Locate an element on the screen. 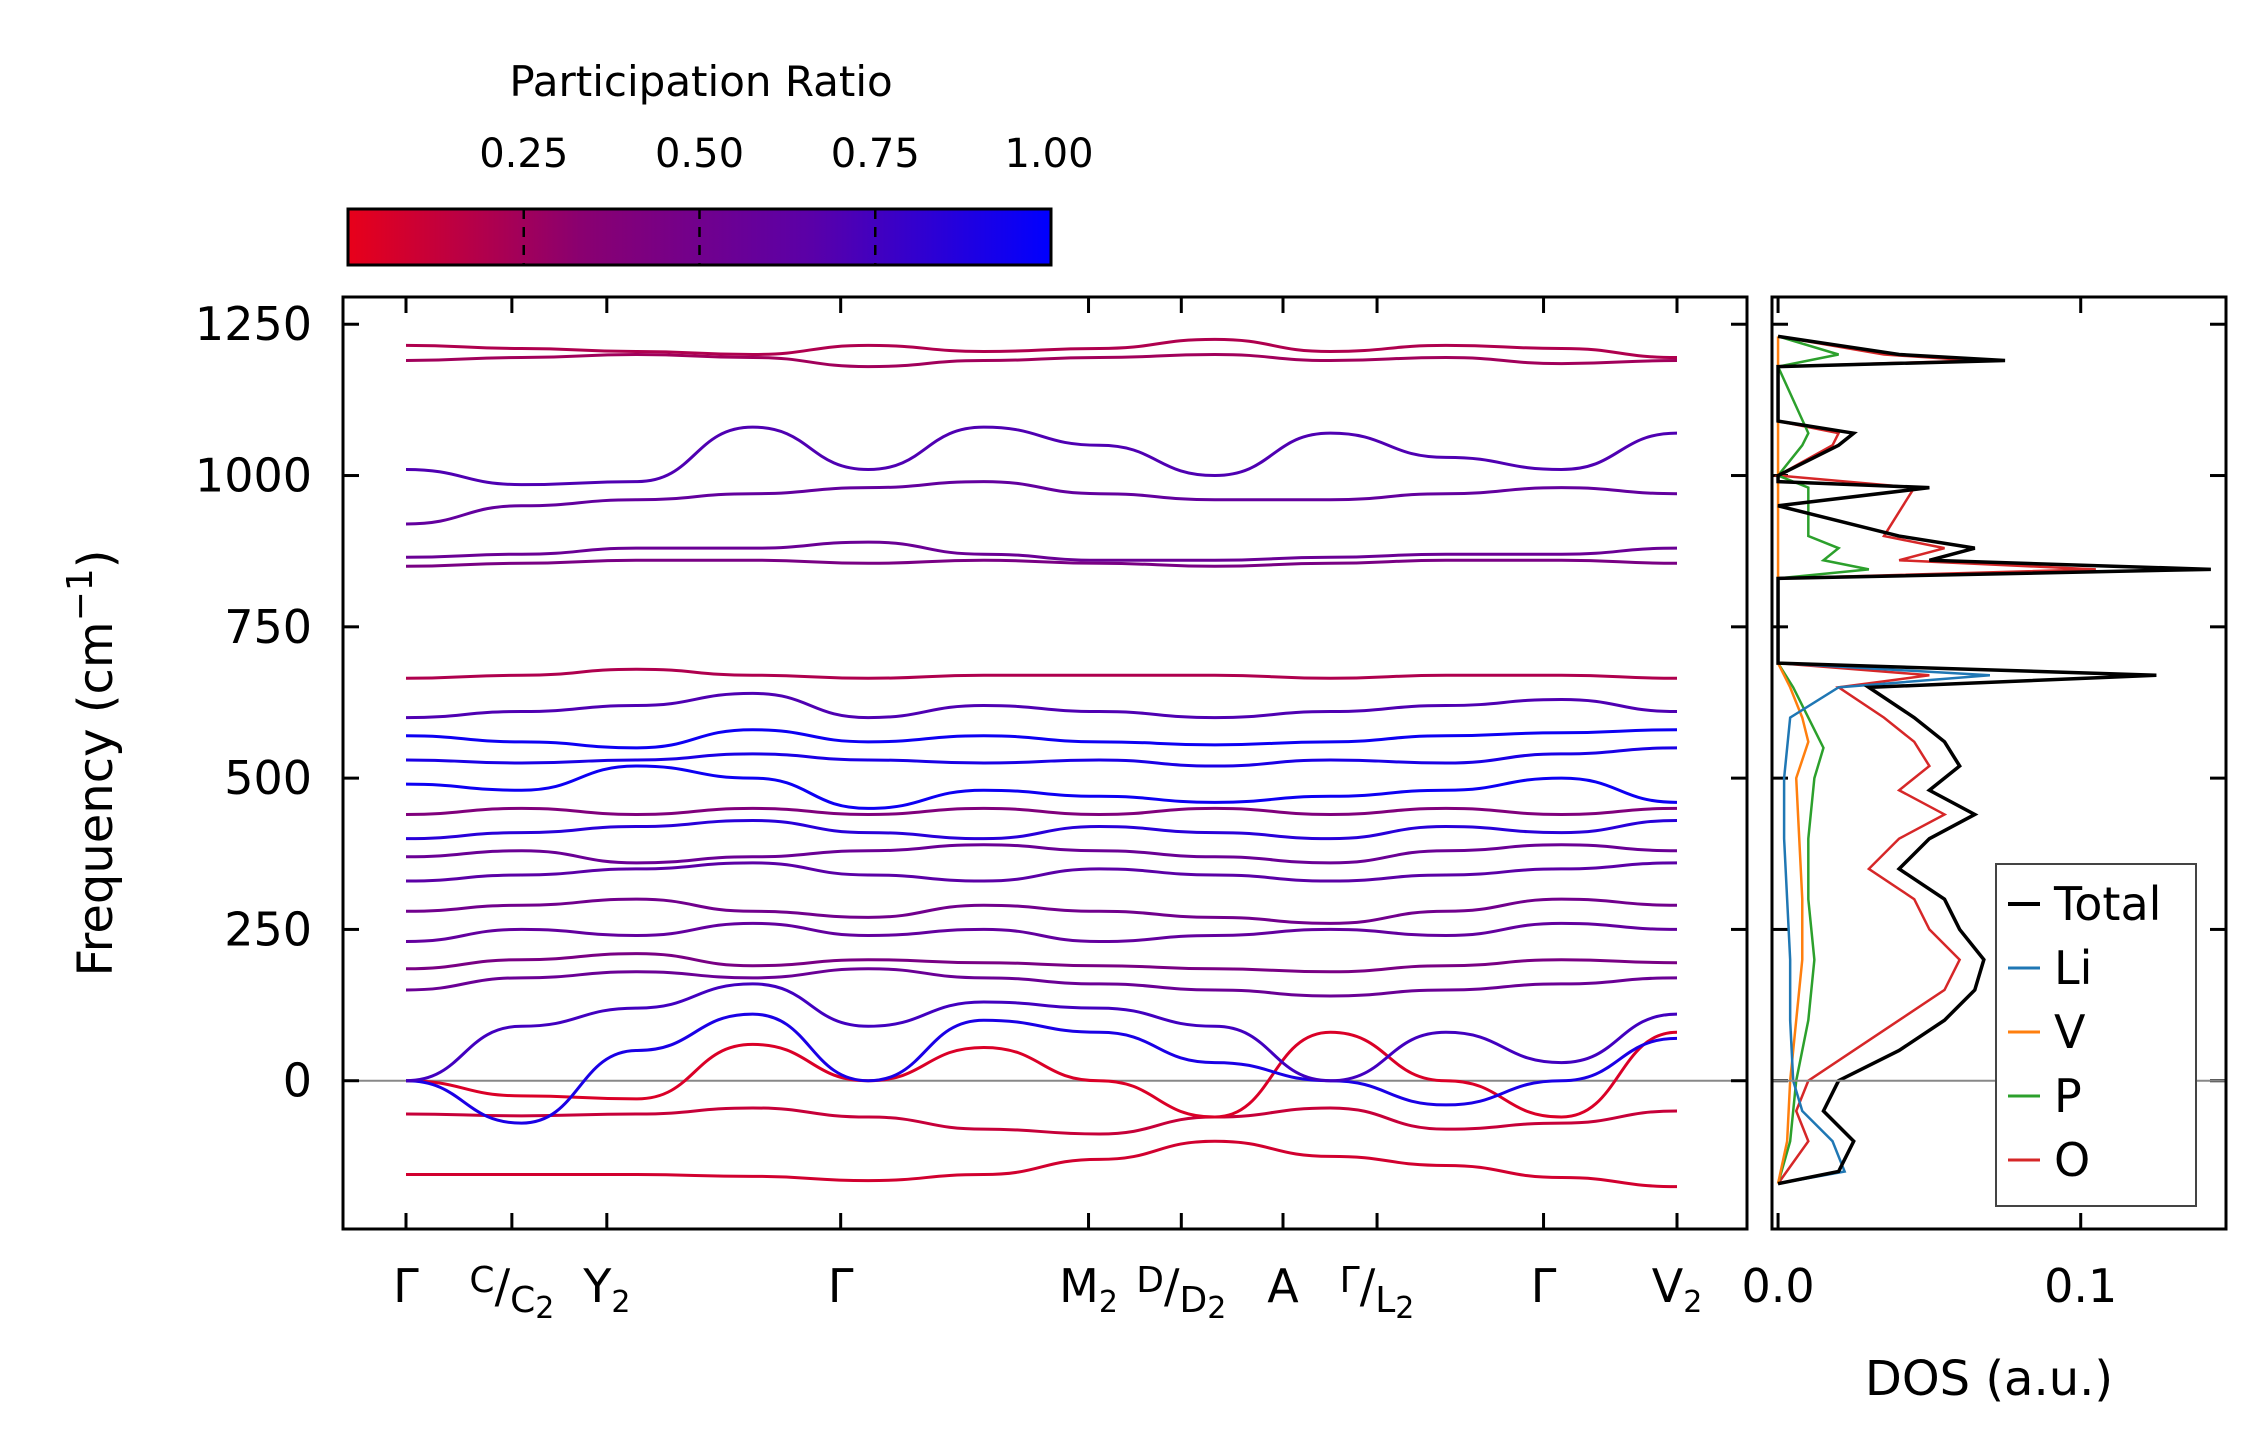  kpoint-label-c: C/C2 is located at coordinates (511, 1292).